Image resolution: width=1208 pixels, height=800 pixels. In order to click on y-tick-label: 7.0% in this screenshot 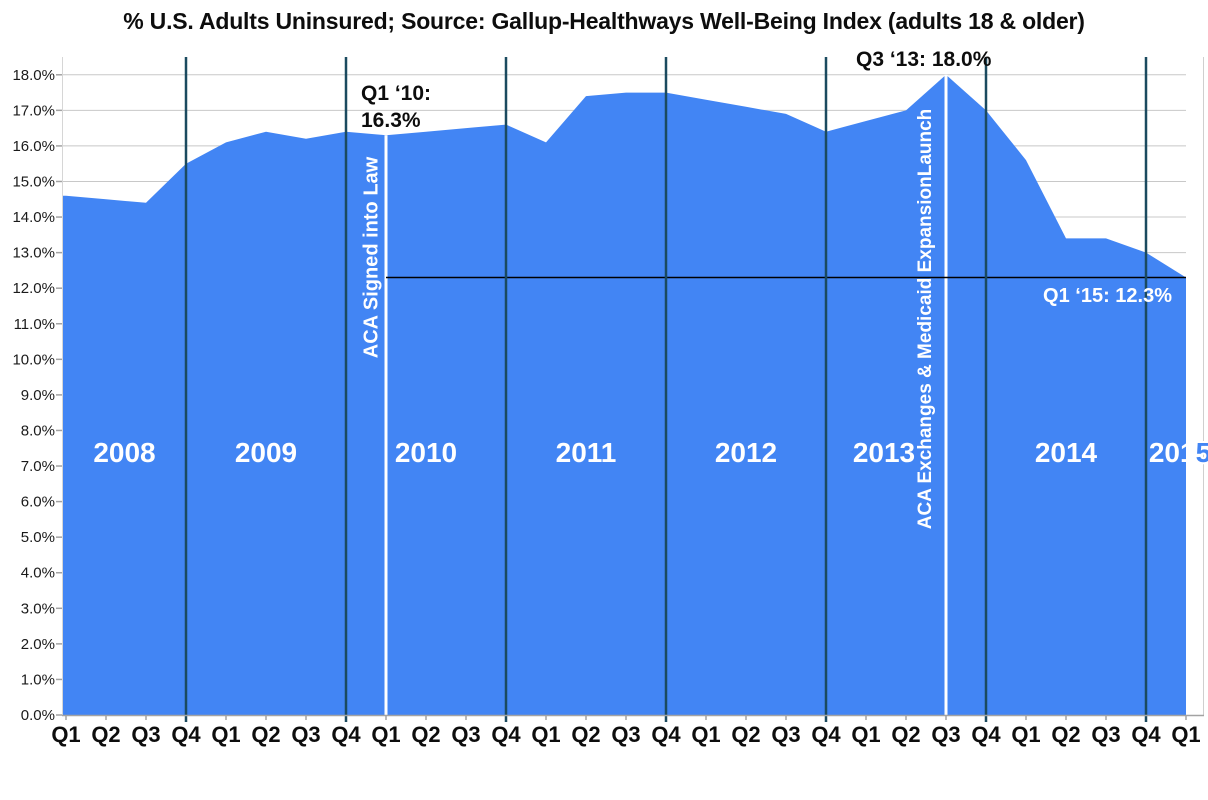, I will do `click(38, 466)`.